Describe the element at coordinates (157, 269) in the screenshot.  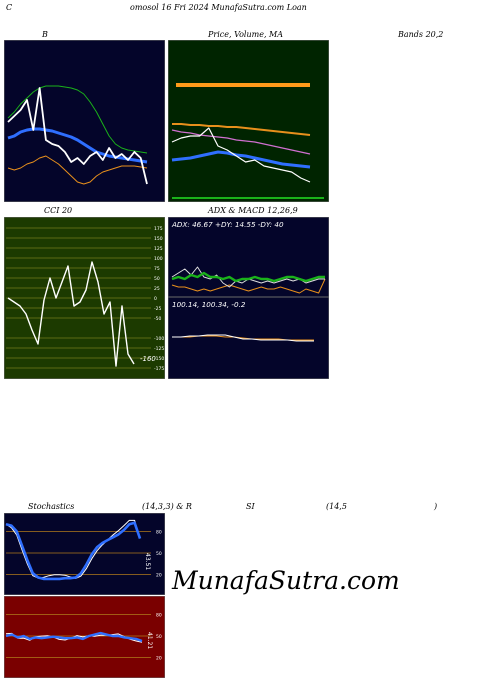
I see `cci-tick-label: 75` at that location.